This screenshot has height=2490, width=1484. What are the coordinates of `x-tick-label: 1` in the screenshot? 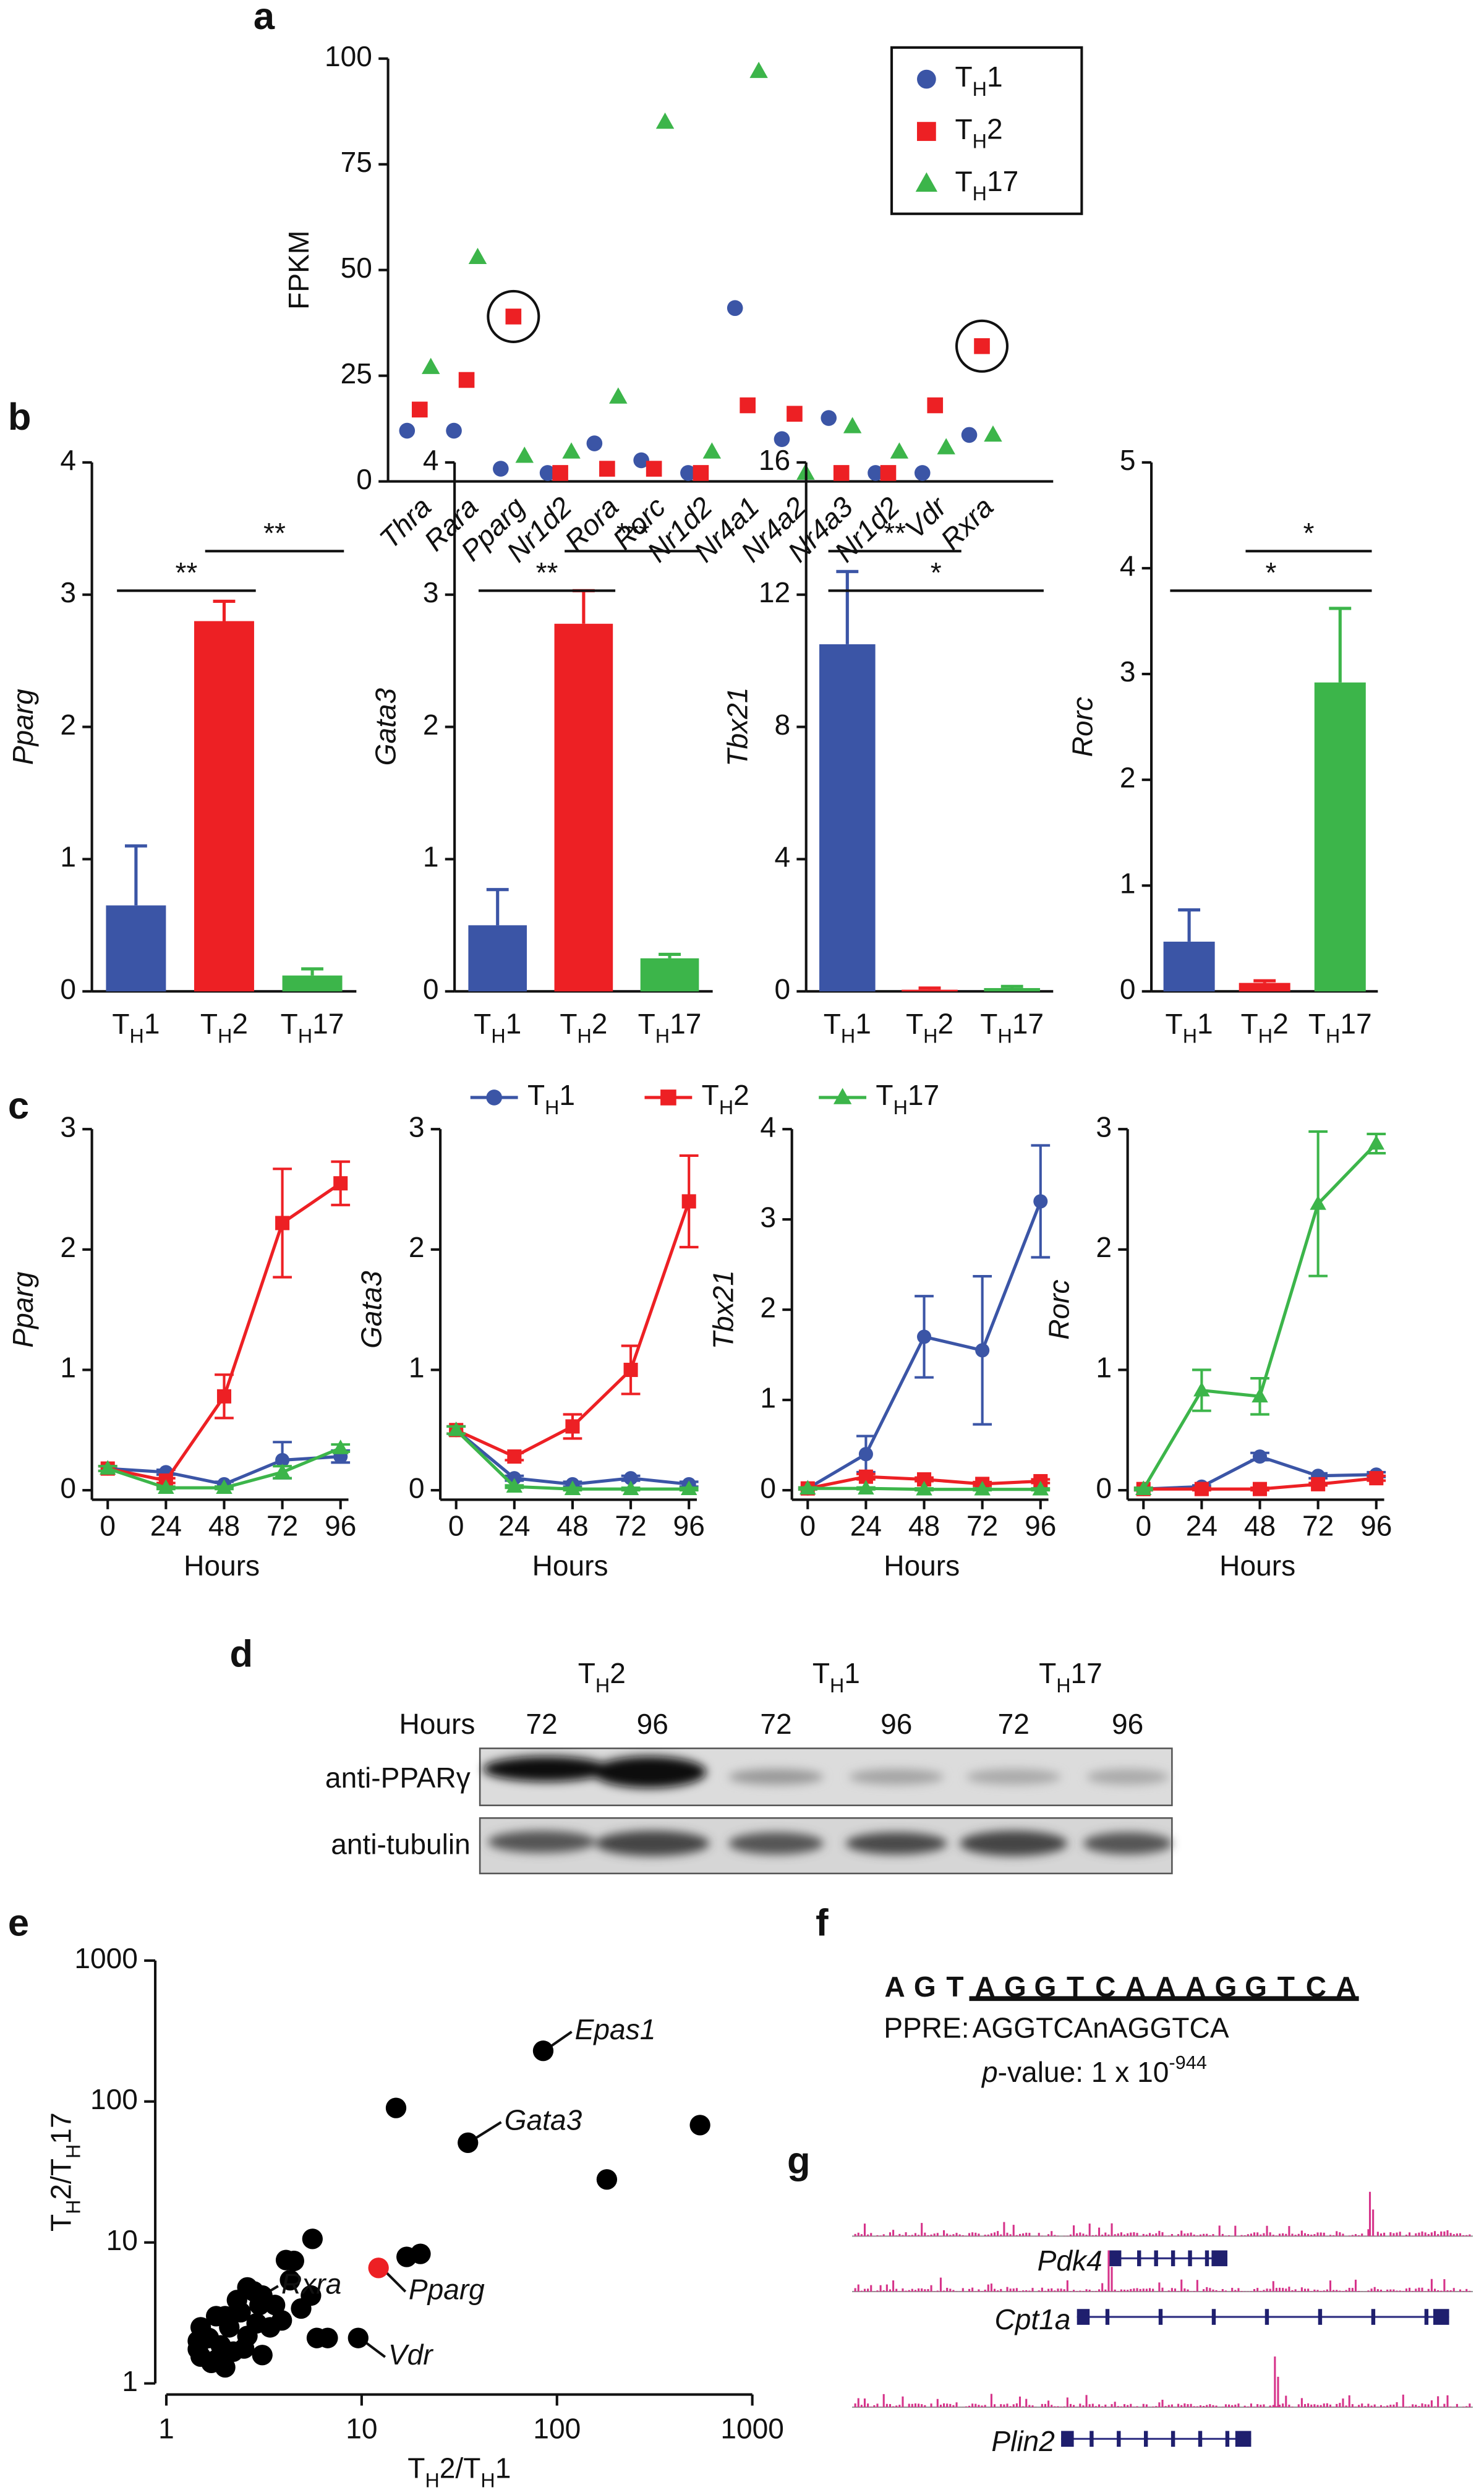 It's located at (166, 2429).